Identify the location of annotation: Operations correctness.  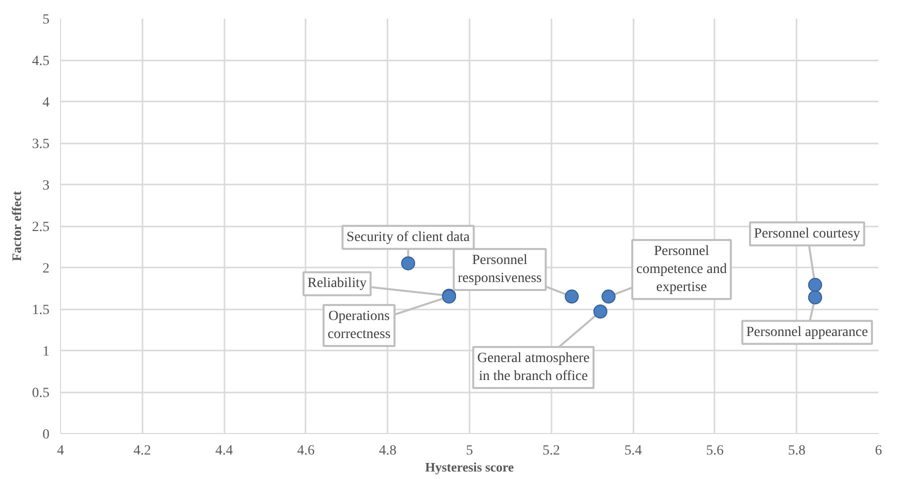
(359, 325).